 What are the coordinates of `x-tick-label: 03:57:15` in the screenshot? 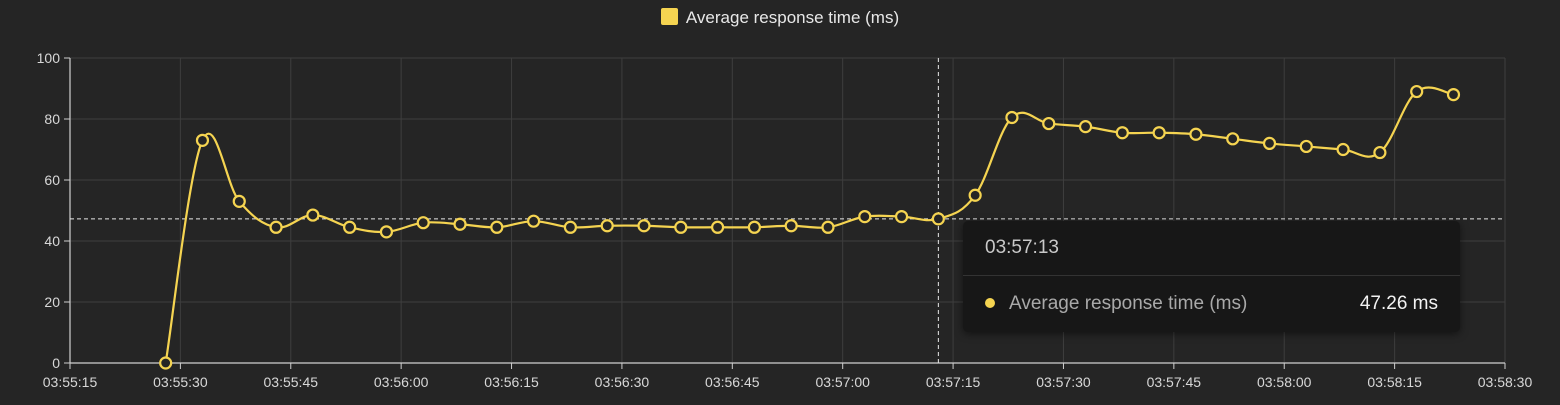 It's located at (953, 382).